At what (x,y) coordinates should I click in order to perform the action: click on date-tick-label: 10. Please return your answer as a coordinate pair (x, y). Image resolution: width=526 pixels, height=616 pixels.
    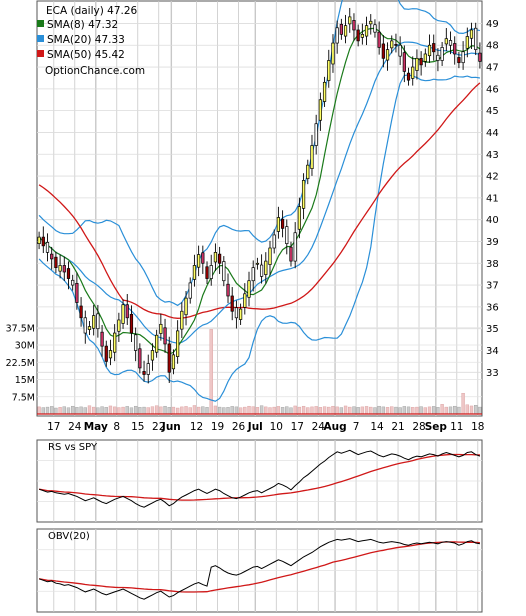
    Looking at the image, I should click on (276, 427).